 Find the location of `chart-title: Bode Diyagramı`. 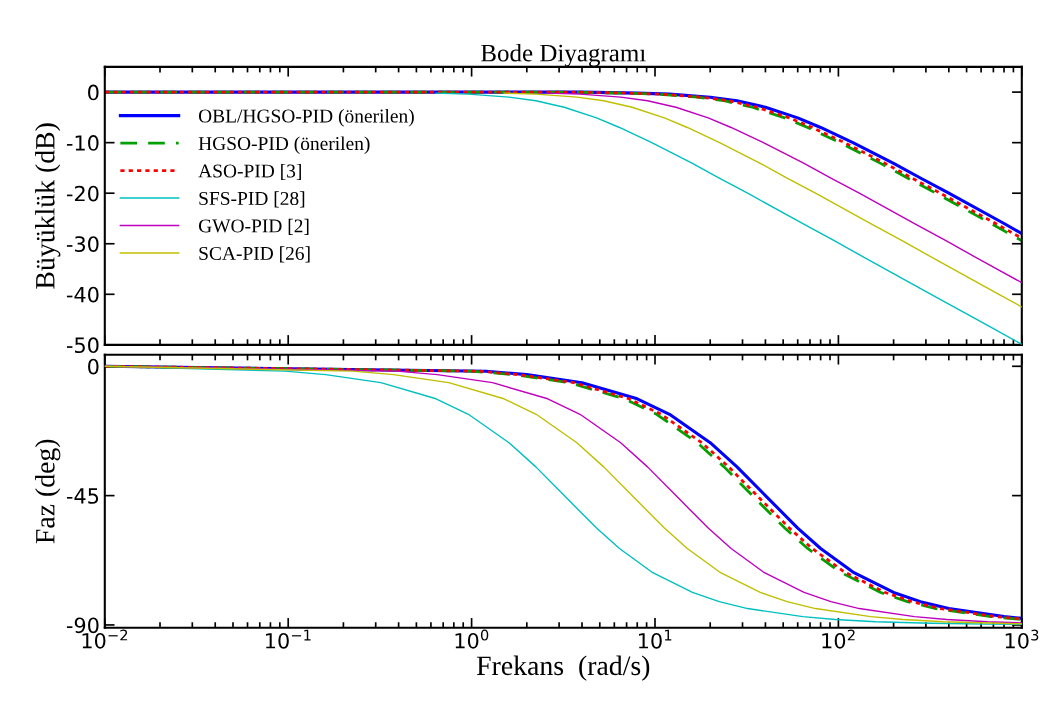

chart-title: Bode Diyagramı is located at coordinates (563, 55).